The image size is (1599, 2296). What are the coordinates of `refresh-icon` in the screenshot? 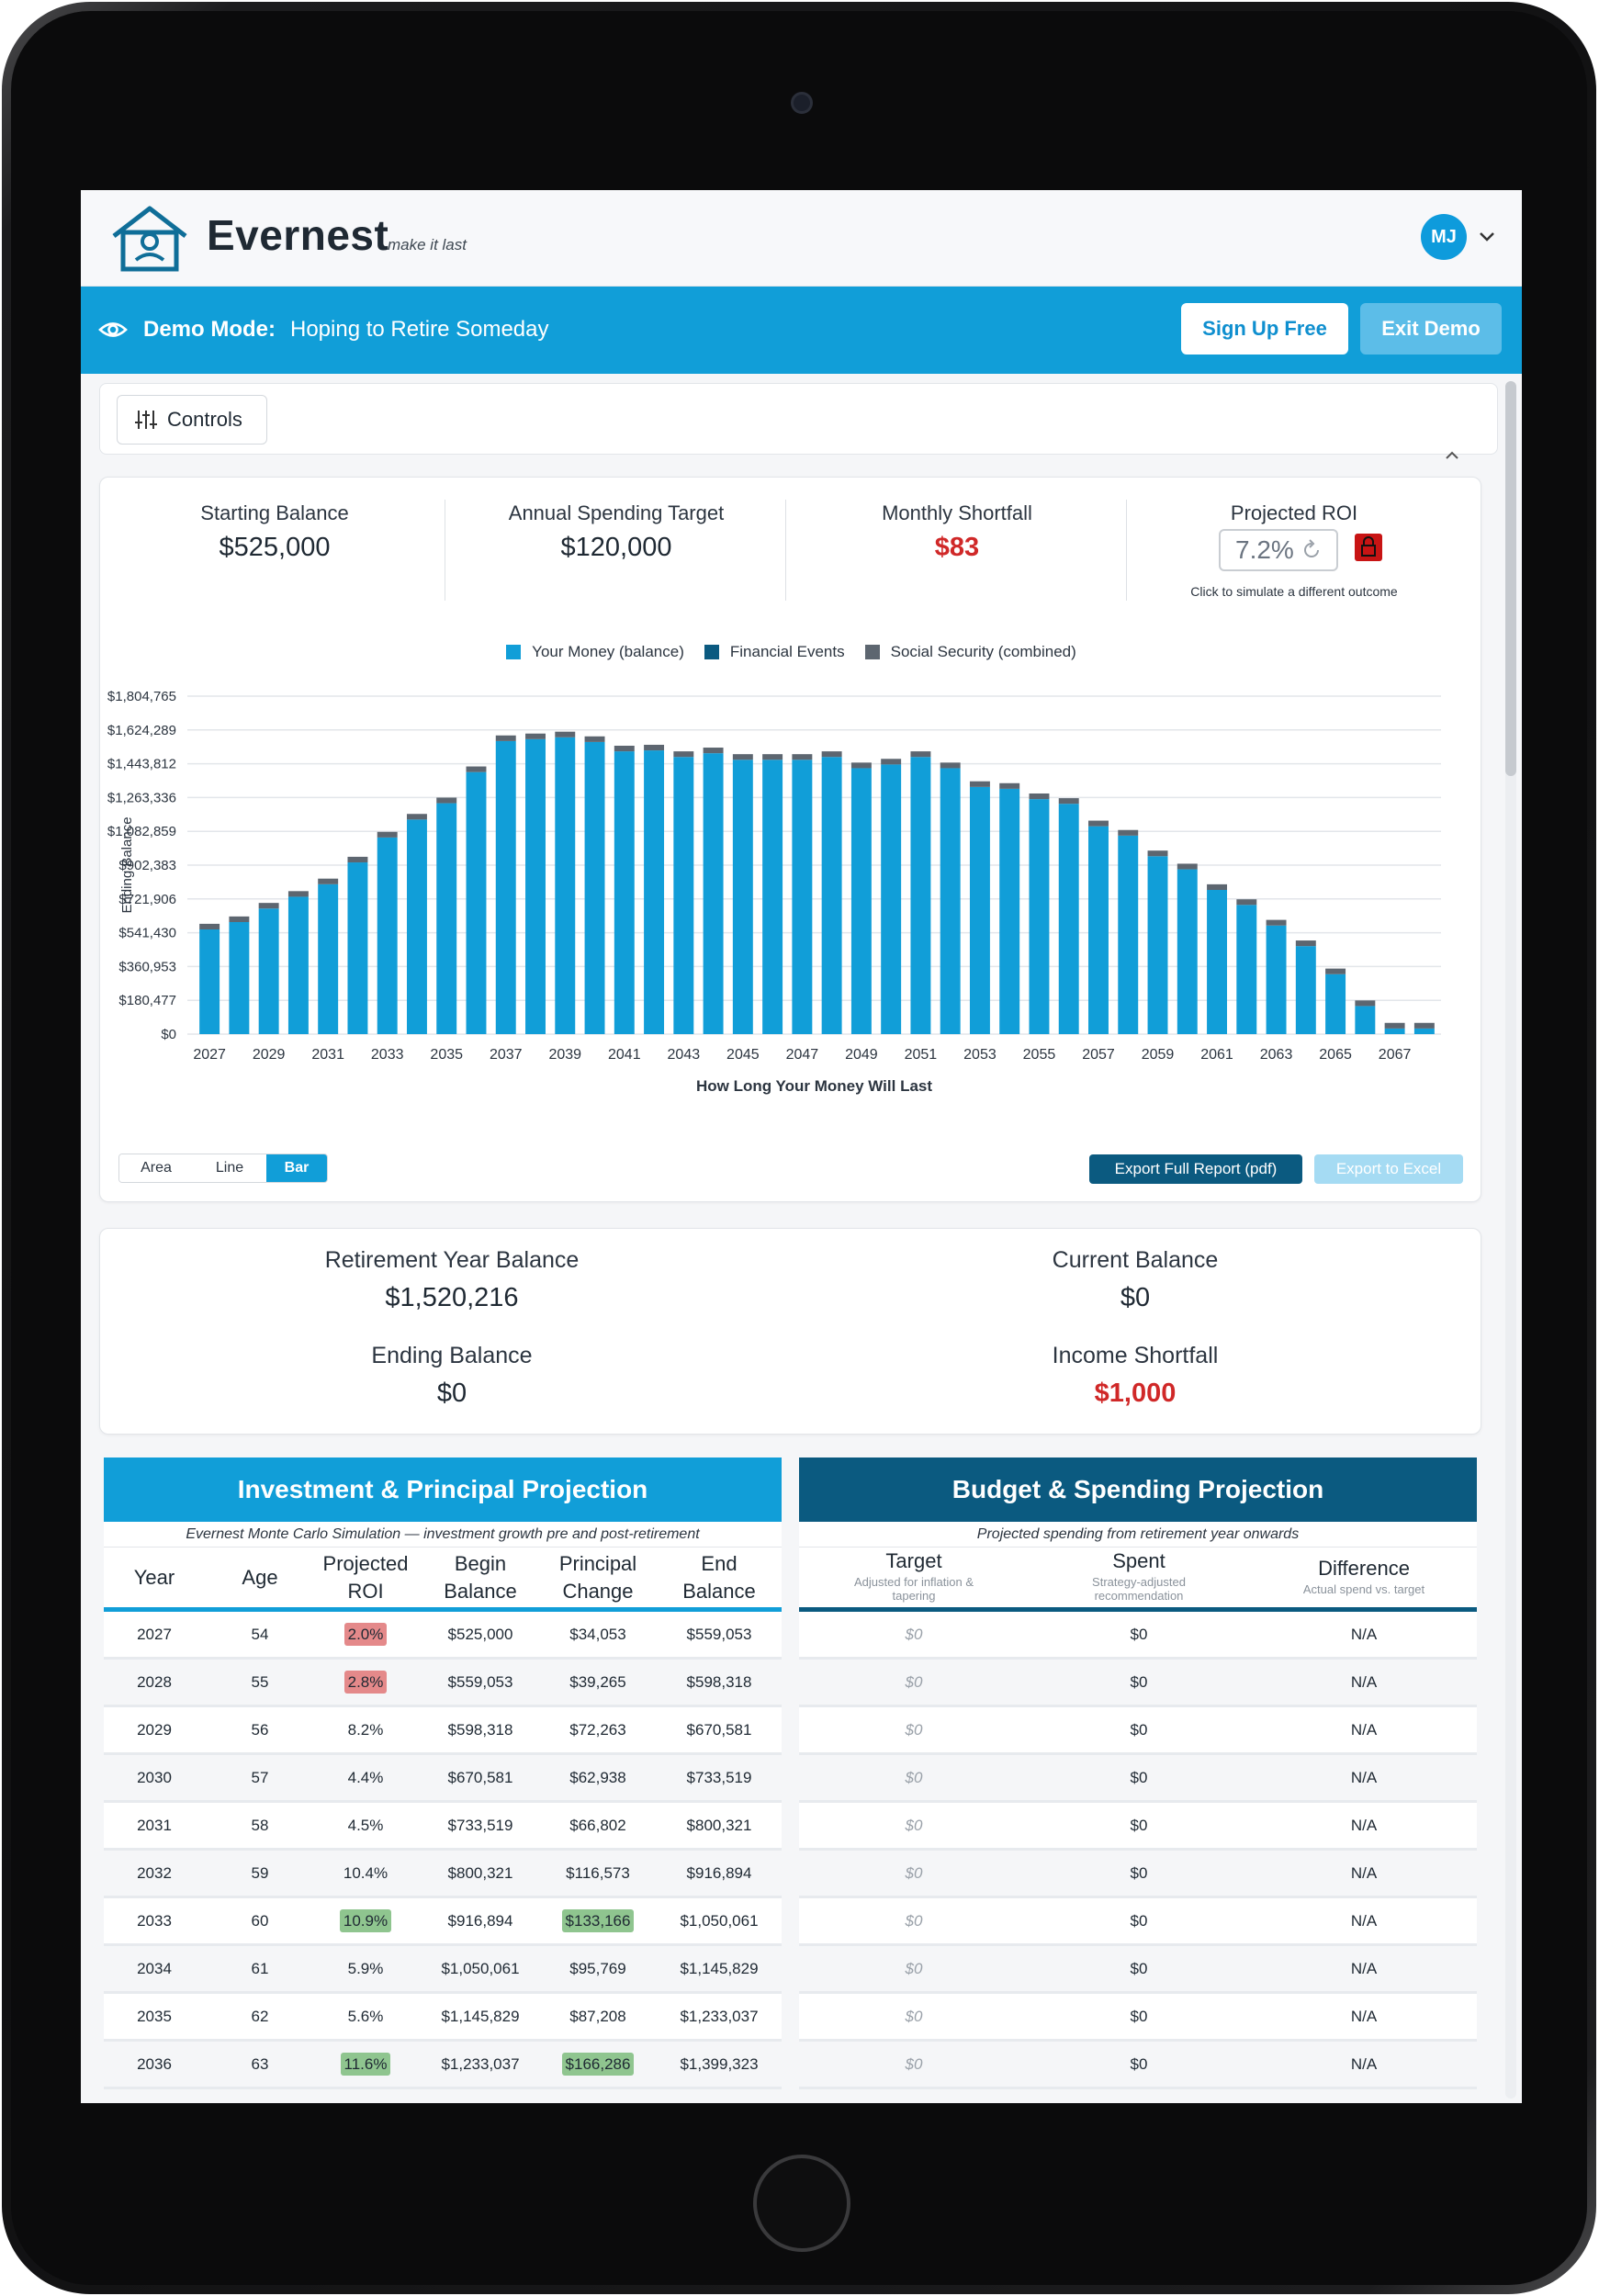 It's located at (1311, 550).